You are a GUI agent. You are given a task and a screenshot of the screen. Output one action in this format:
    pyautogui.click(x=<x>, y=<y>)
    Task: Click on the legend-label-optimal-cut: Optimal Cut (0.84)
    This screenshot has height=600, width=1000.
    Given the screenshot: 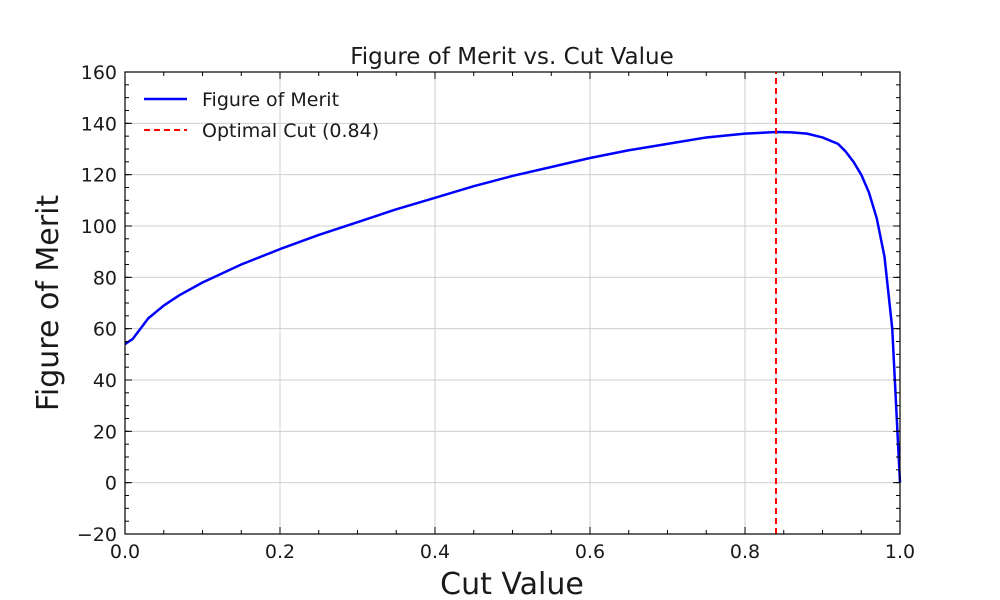 What is the action you would take?
    pyautogui.click(x=290, y=131)
    